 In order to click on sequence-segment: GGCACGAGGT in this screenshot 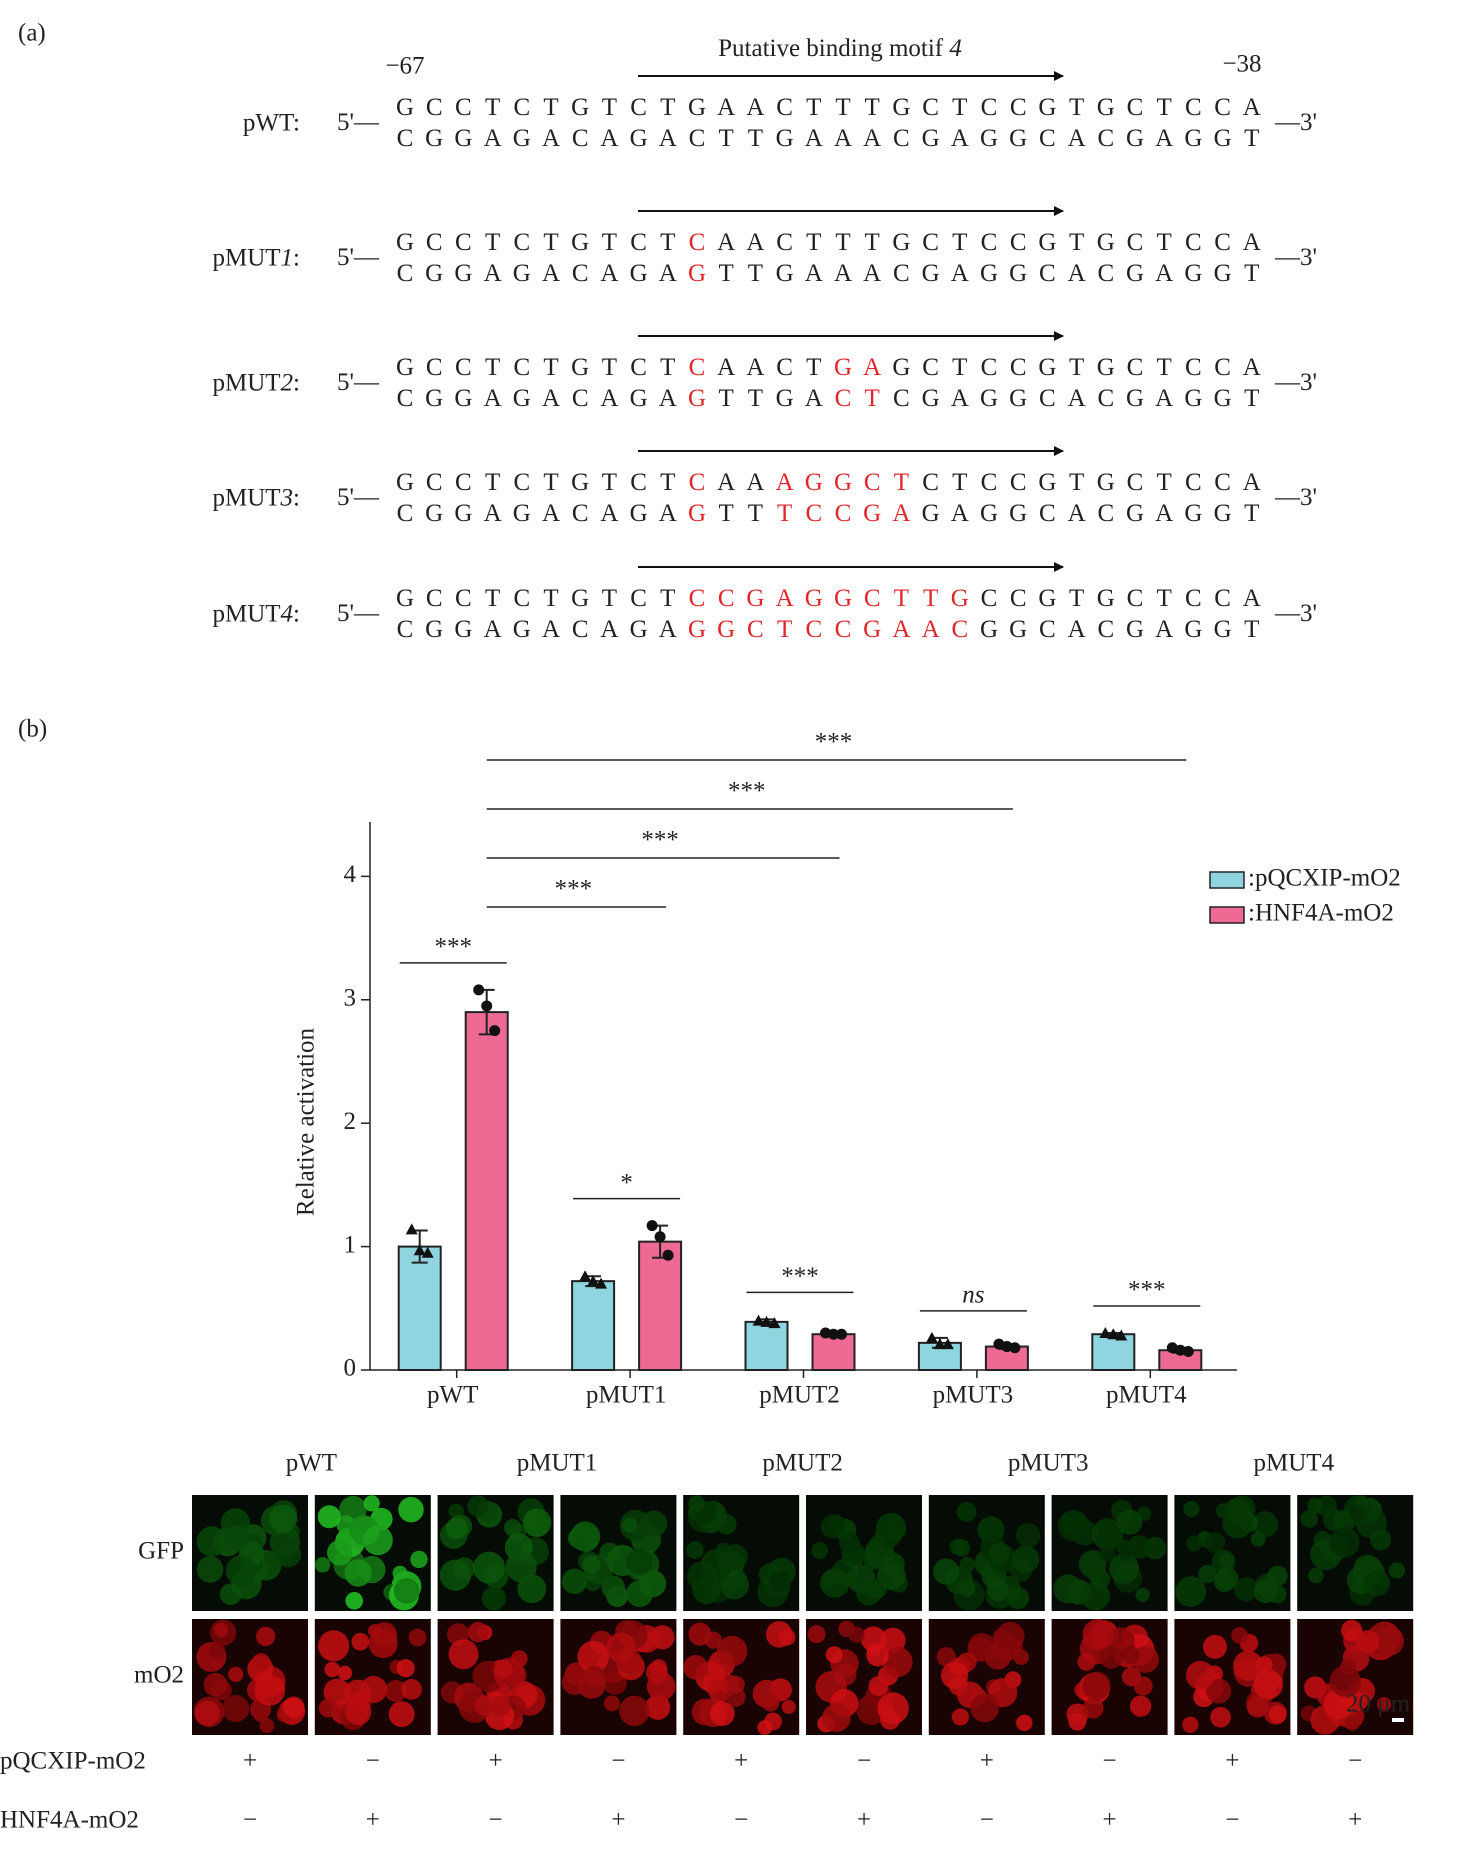, I will do `click(1119, 629)`.